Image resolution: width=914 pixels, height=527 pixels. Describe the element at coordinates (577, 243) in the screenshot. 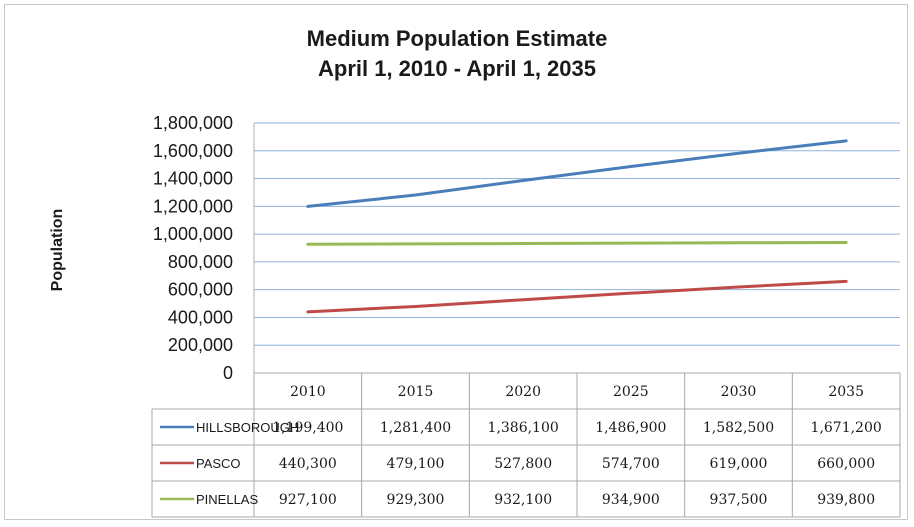

I see `series-line-pinellas` at that location.